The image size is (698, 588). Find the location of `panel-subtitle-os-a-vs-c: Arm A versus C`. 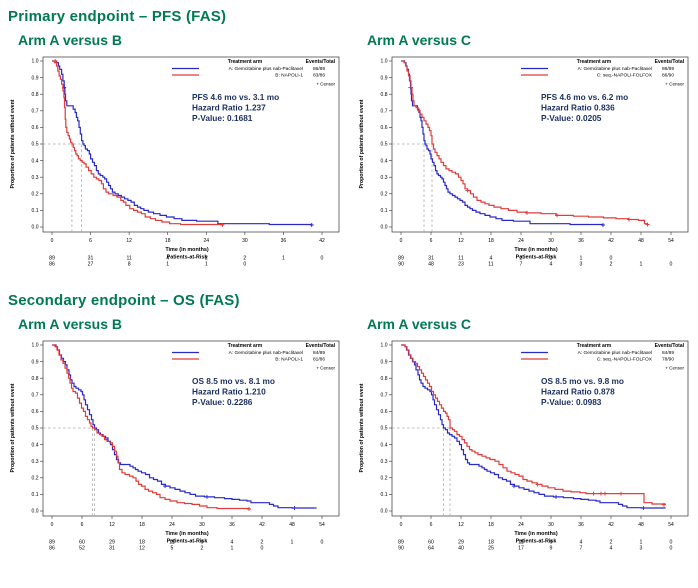

panel-subtitle-os-a-vs-c: Arm A versus C is located at coordinates (419, 324).